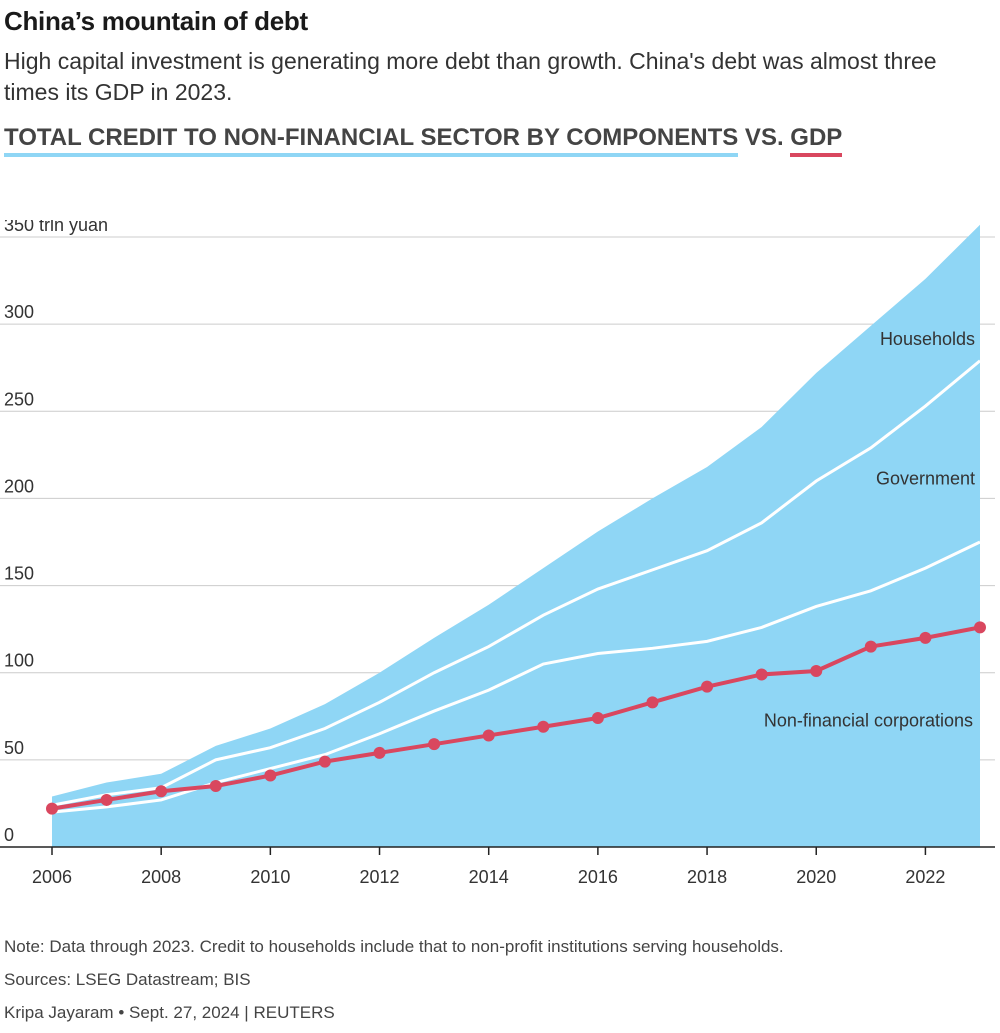  What do you see at coordinates (925, 877) in the screenshot?
I see `x-tick-label: 2022` at bounding box center [925, 877].